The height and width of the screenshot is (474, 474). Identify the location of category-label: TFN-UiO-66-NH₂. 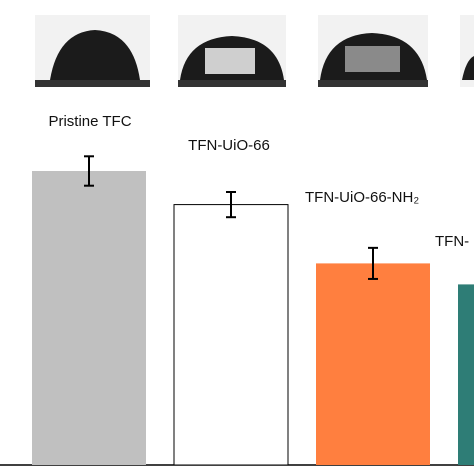
(362, 197).